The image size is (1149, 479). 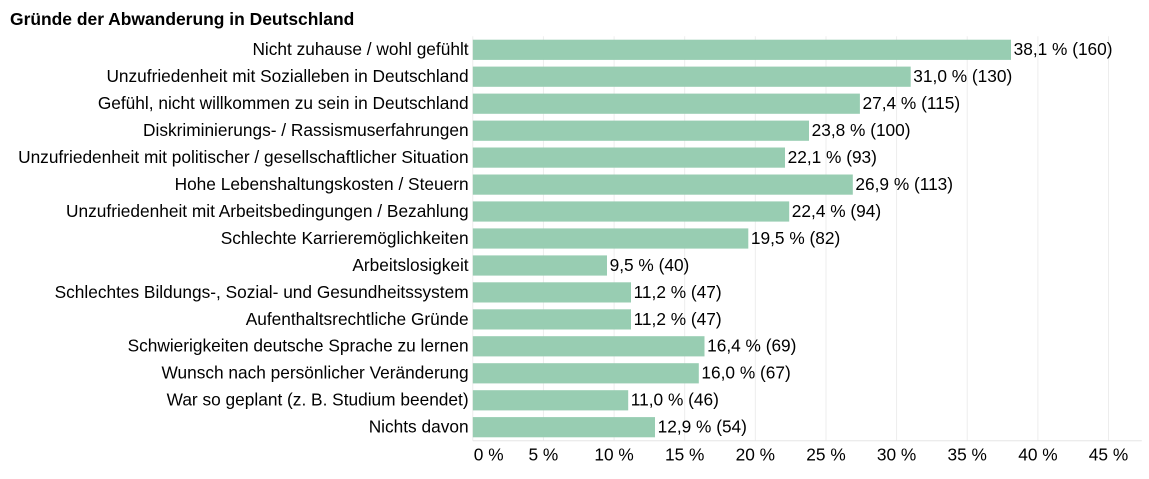 I want to click on svg-text:Wunsch nach persönlicher Verän: Wunsch nach persönlicher Veränderung, so click(x=314, y=373).